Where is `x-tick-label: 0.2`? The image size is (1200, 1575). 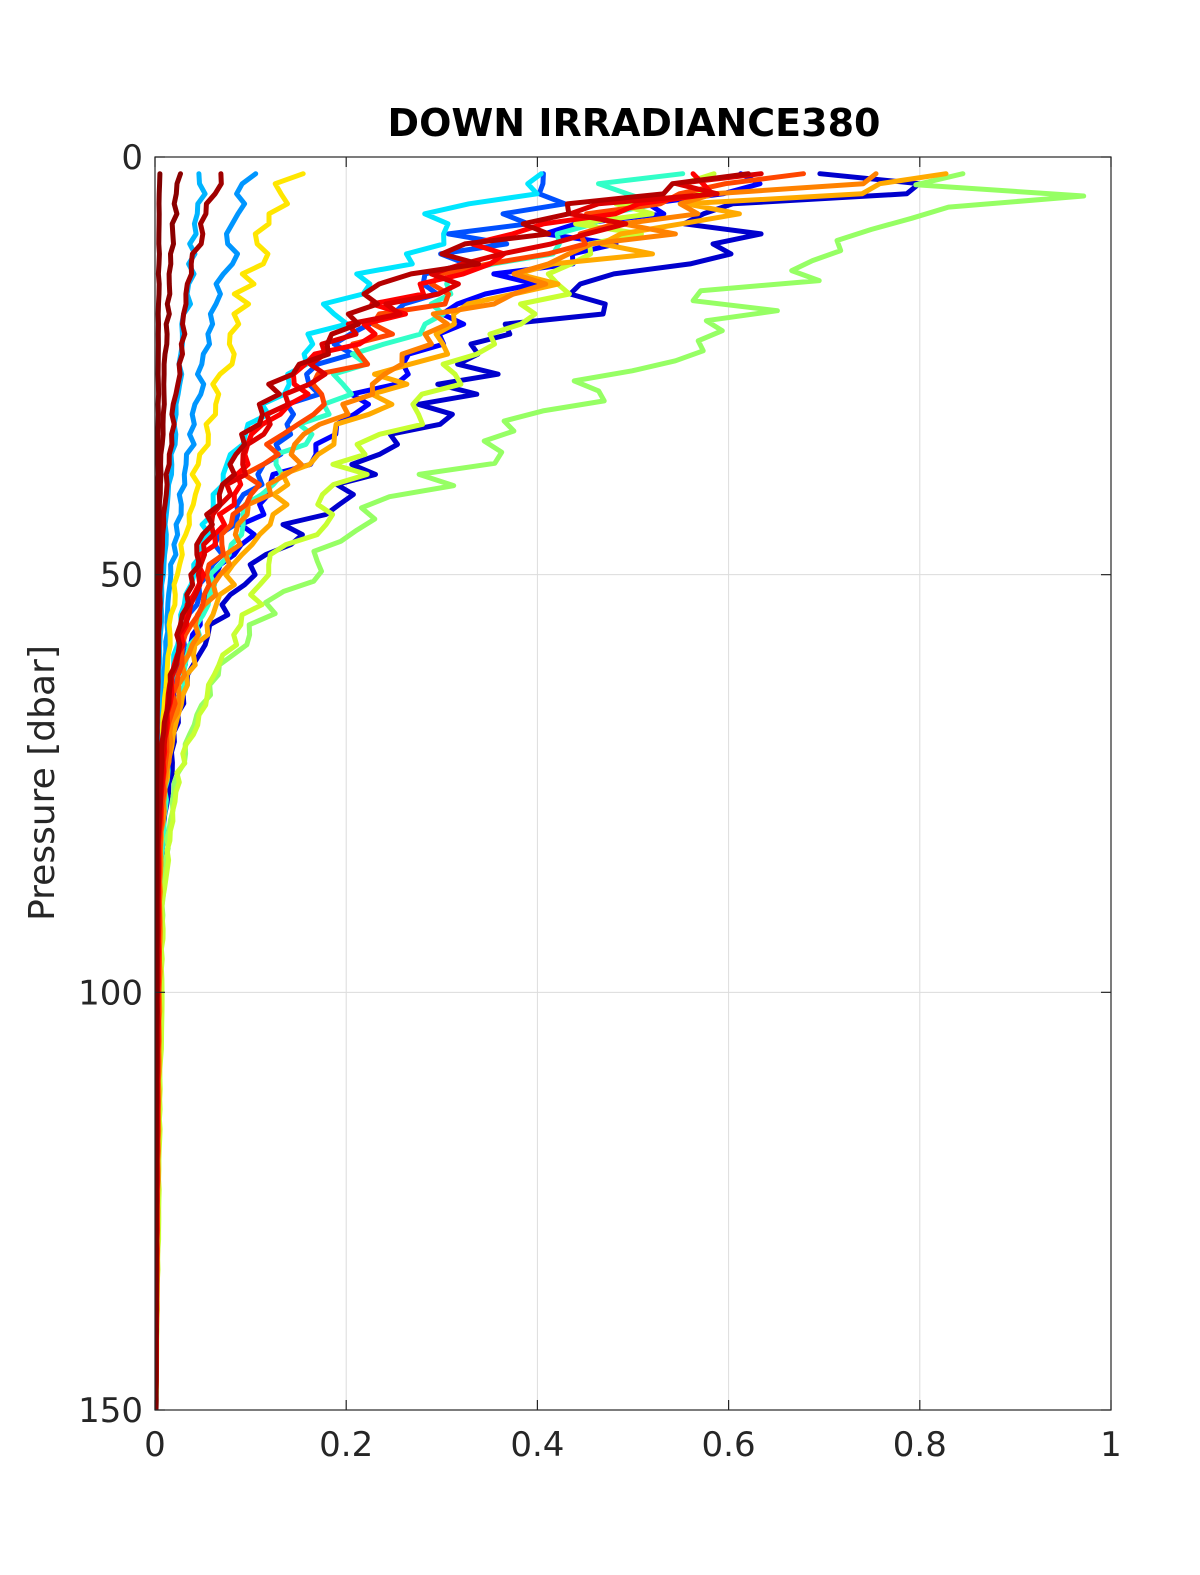
x-tick-label: 0.2 is located at coordinates (346, 1445).